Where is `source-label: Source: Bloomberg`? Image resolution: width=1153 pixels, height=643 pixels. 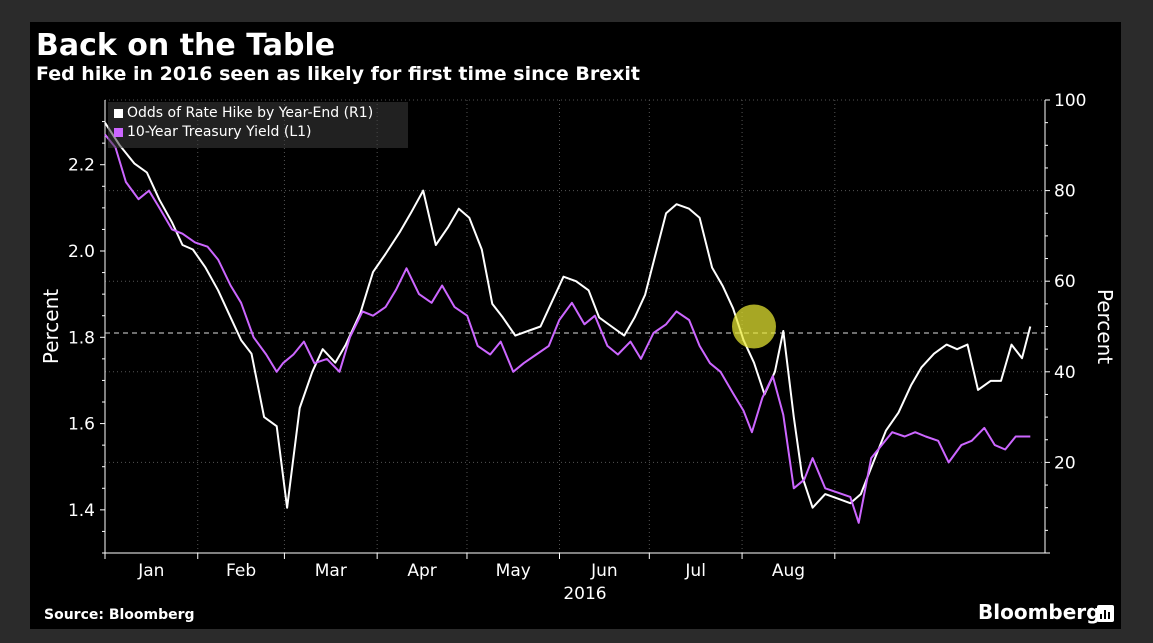 source-label: Source: Bloomberg is located at coordinates (119, 615).